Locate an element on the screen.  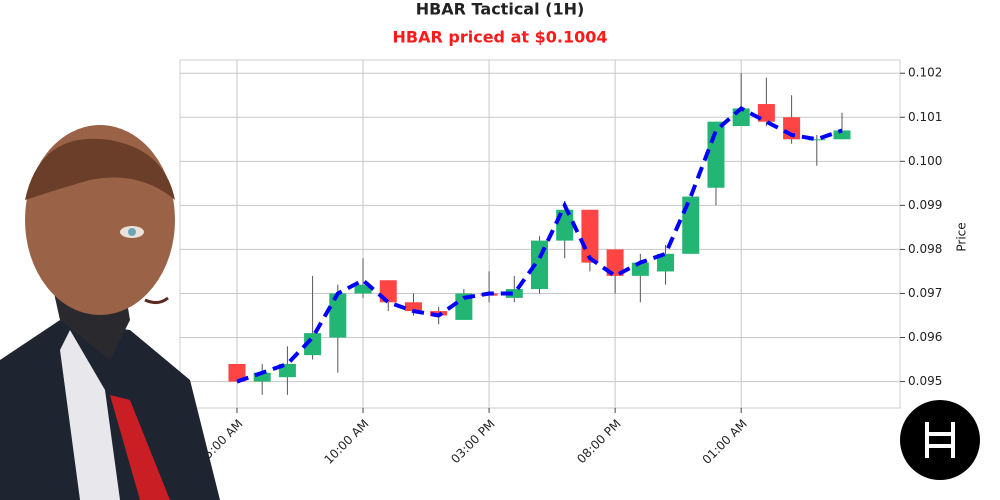
y-tick-label: 0.101 is located at coordinates (925, 117).